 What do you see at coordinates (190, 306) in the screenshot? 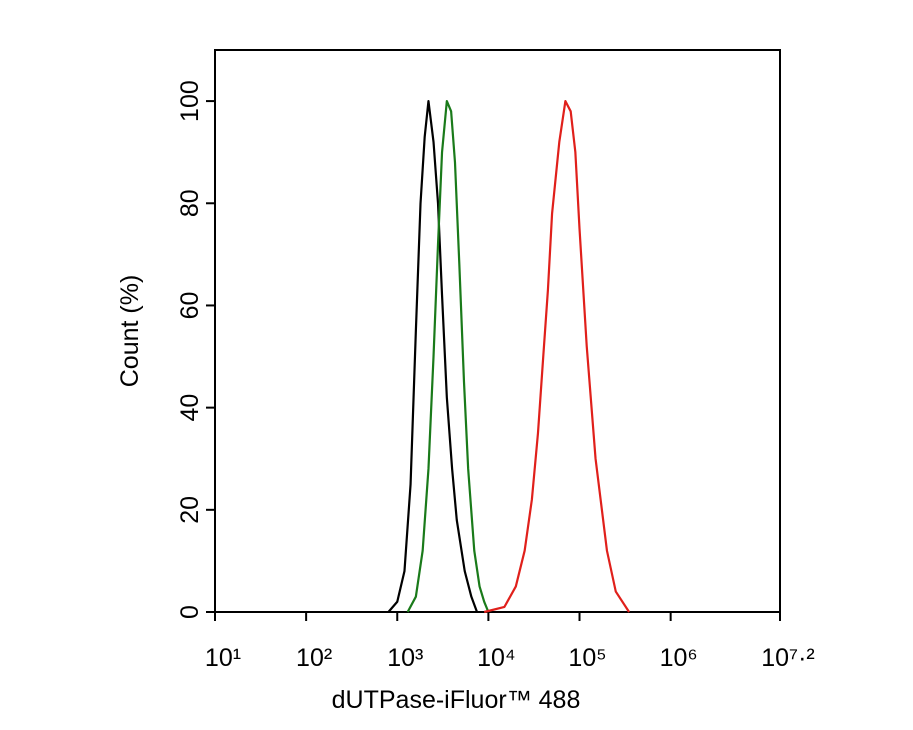
I see `y-tick-label: 60` at bounding box center [190, 306].